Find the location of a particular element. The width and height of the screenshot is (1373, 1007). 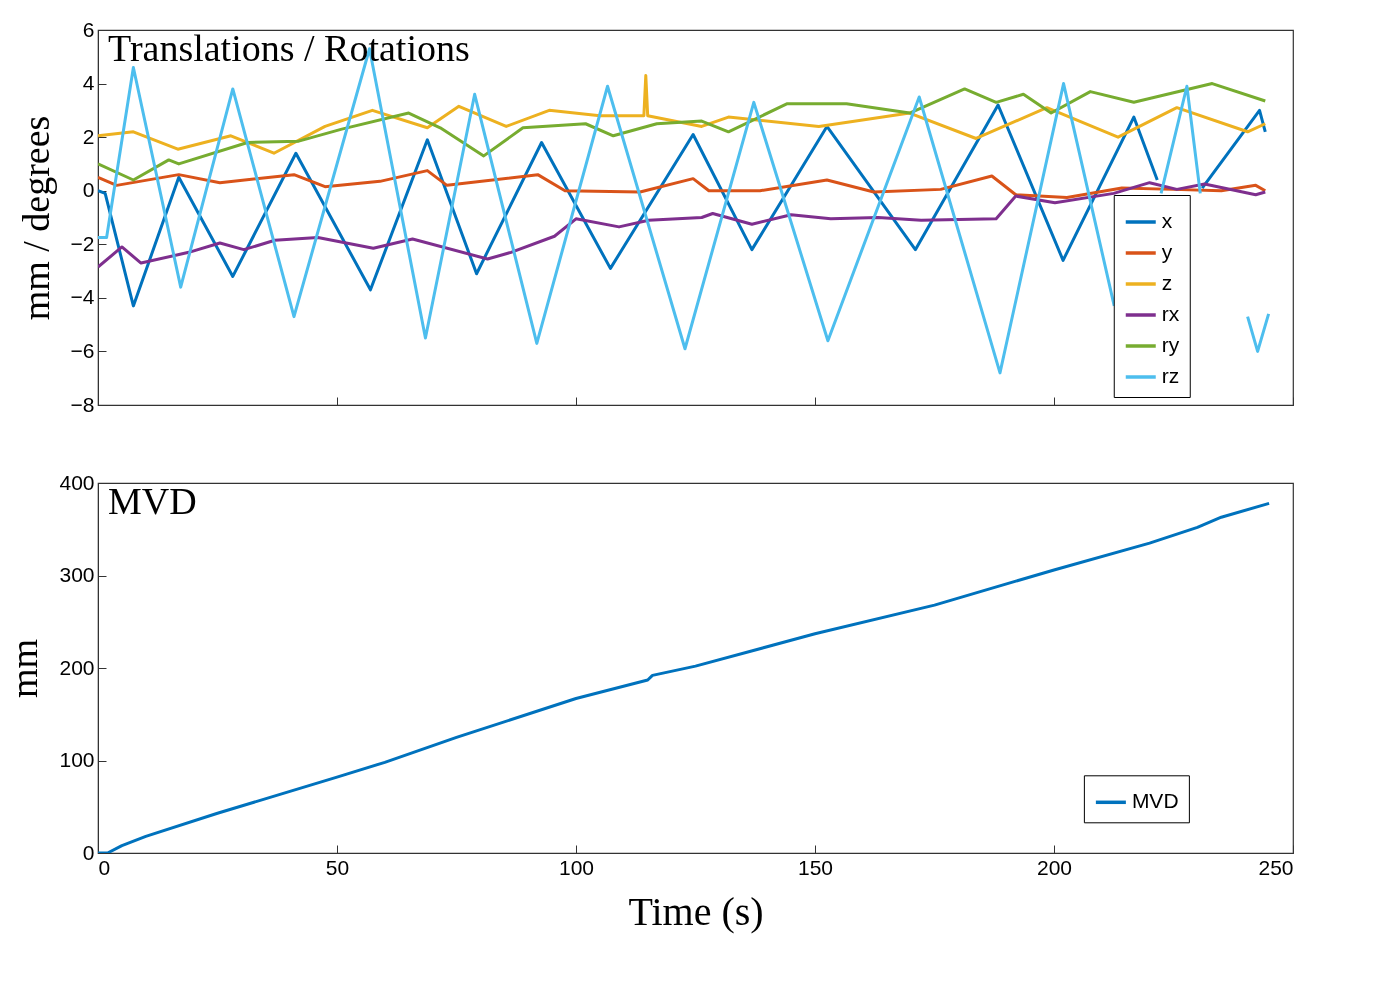

legend-label: rx is located at coordinates (1170, 313).